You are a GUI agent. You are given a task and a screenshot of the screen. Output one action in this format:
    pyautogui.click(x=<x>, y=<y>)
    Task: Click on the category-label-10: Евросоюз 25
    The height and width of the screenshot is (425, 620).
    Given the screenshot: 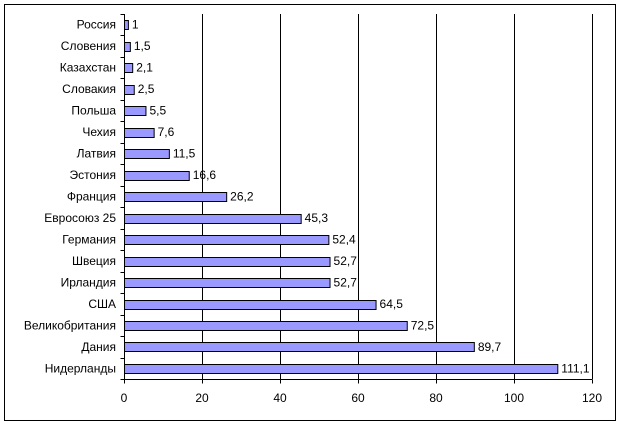 What is the action you would take?
    pyautogui.click(x=80, y=218)
    